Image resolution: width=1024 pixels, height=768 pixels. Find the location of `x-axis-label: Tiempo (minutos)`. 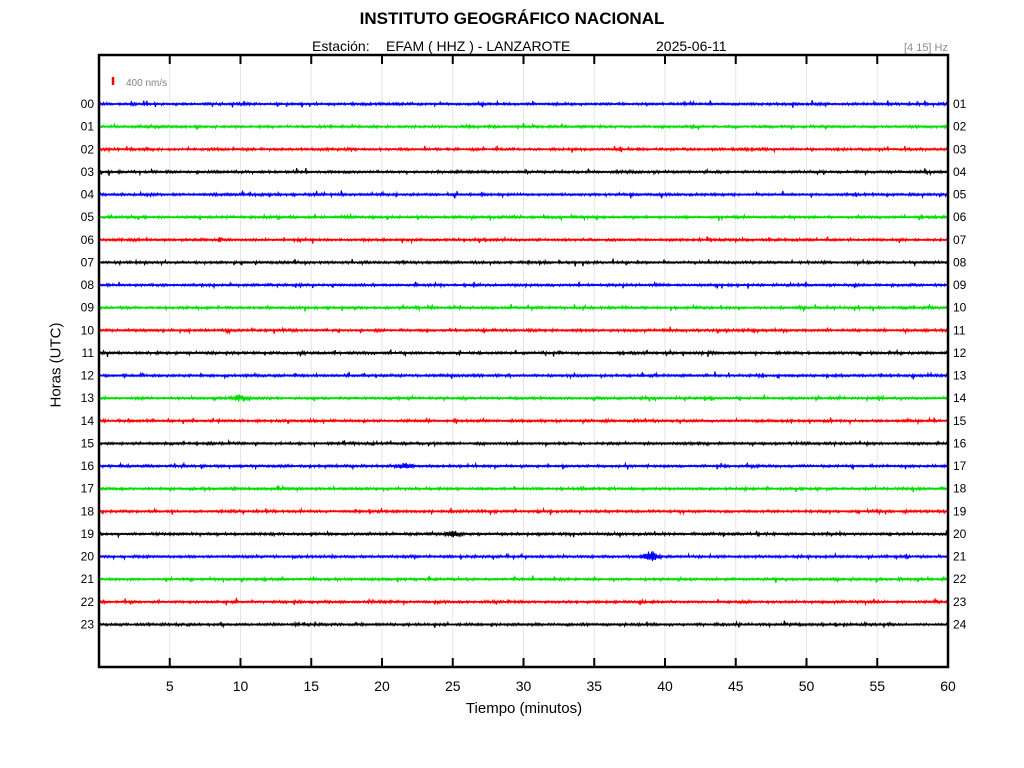

x-axis-label: Tiempo (minutos) is located at coordinates (524, 708).